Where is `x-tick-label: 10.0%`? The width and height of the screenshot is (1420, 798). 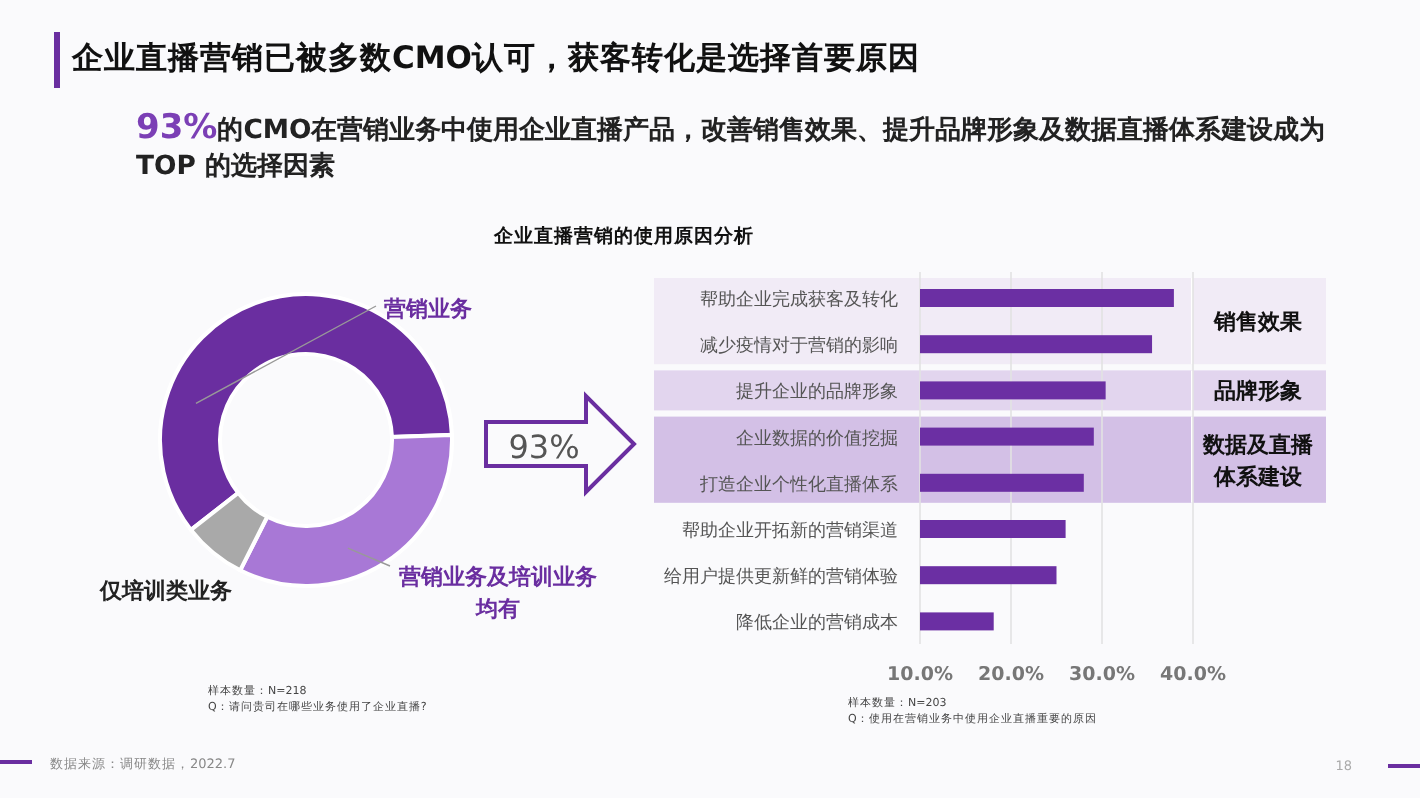
x-tick-label: 10.0% is located at coordinates (920, 675).